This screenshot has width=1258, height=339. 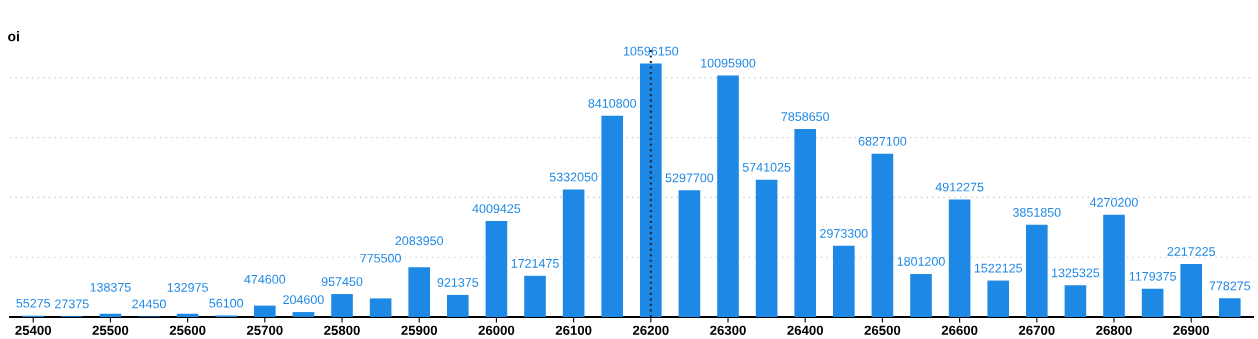 What do you see at coordinates (959, 187) in the screenshot?
I see `data-label: 4912275` at bounding box center [959, 187].